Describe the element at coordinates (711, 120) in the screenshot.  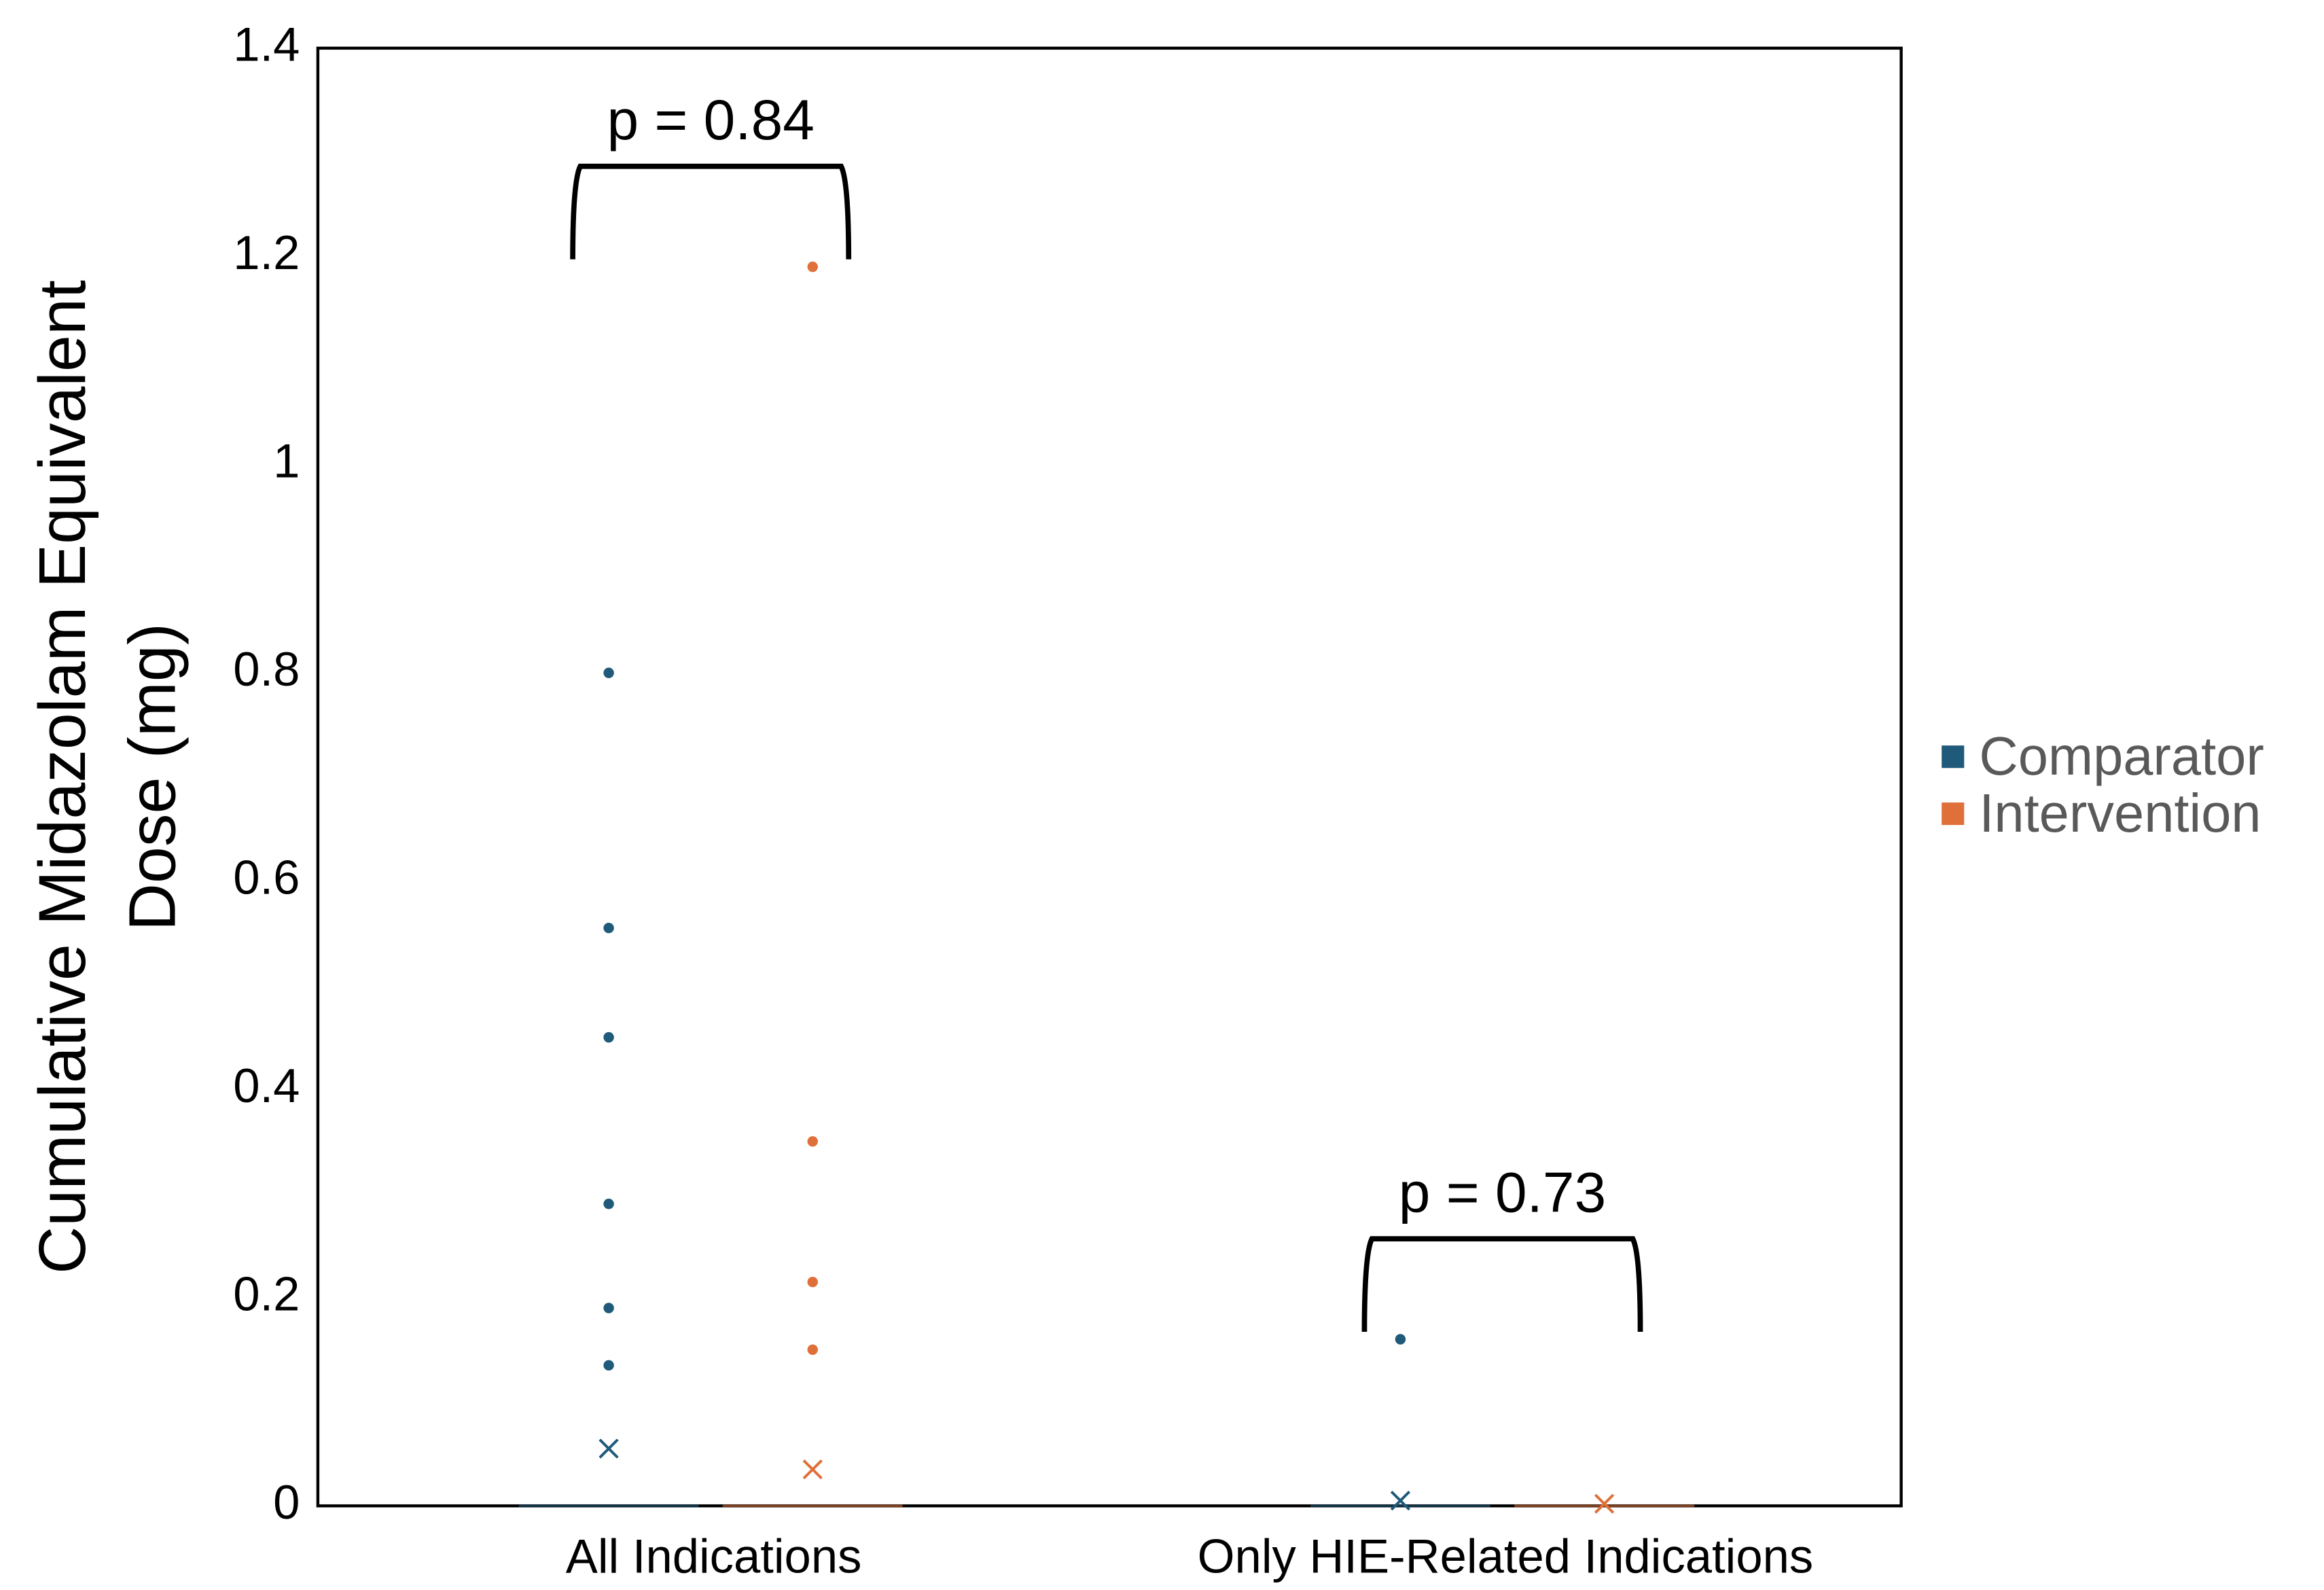
I see `p-value-annotation: p = 0.84` at that location.